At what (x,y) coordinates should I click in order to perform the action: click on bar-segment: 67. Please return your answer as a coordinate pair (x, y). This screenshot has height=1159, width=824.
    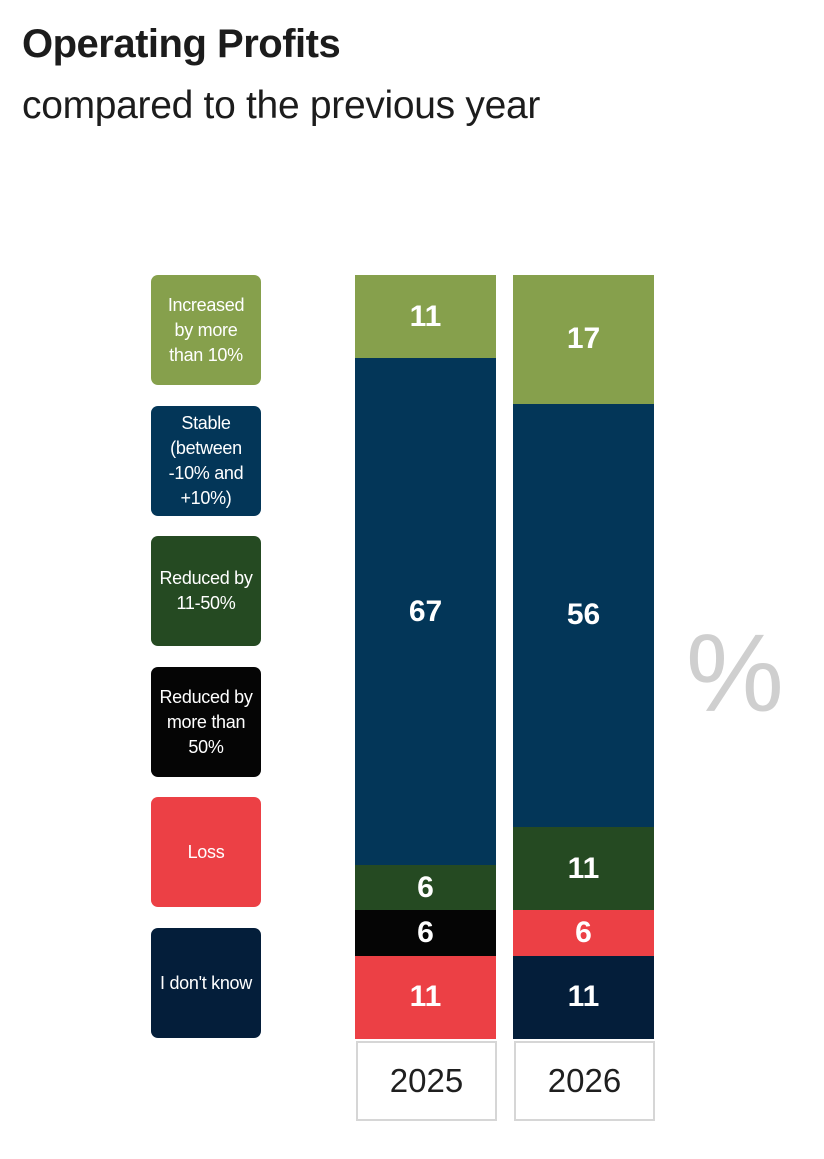
    Looking at the image, I should click on (425, 611).